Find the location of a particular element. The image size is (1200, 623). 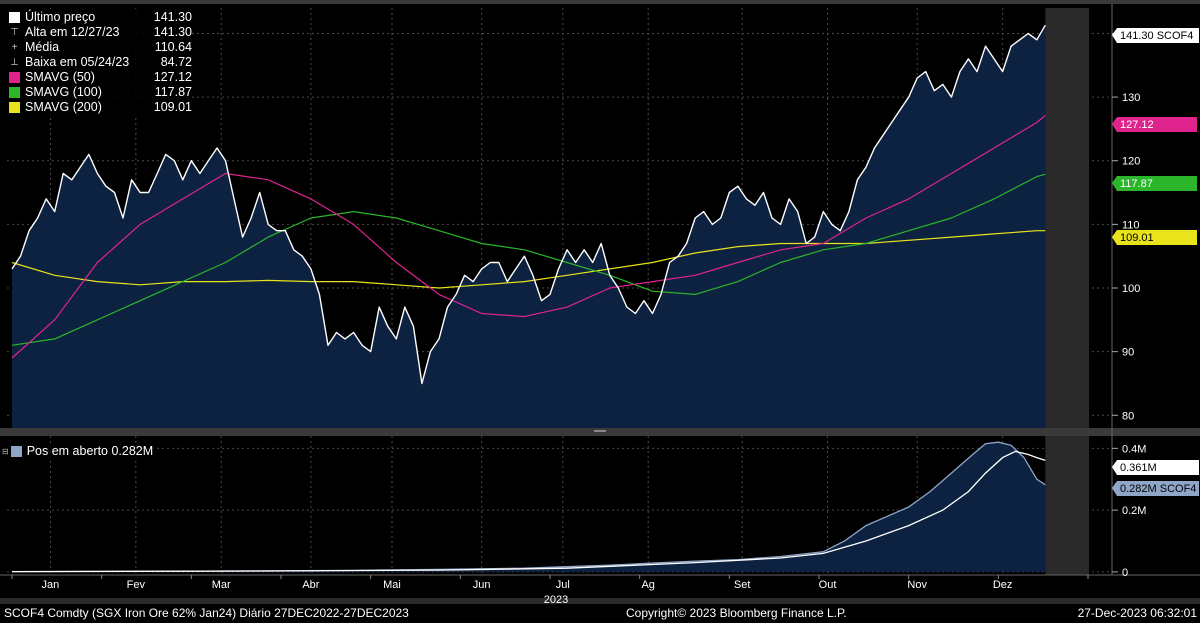

month-tick-label: Ag is located at coordinates (647, 585).